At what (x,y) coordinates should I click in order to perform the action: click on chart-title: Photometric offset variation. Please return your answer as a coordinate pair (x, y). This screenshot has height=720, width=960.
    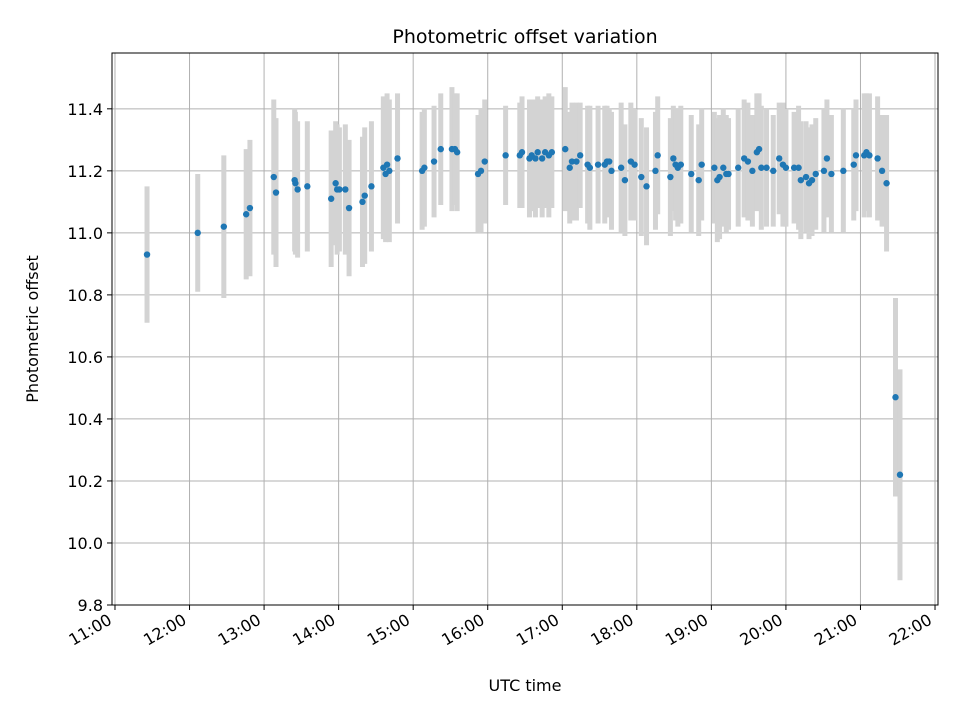
    Looking at the image, I should click on (524, 37).